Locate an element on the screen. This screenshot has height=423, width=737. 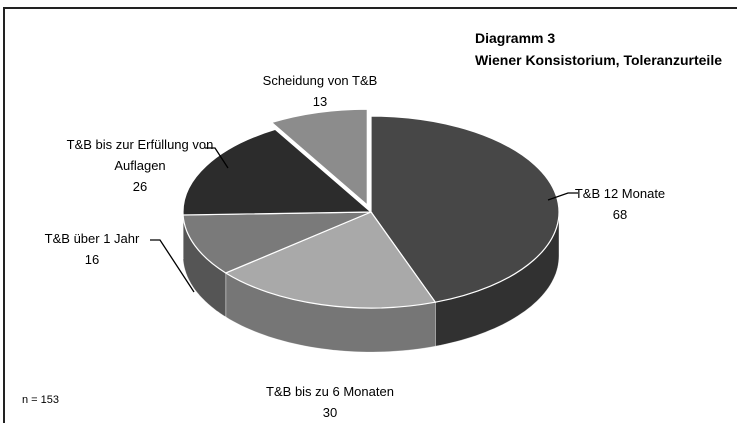
slice-label: T&B bis zu 6 Monaten 30 is located at coordinates (330, 402).